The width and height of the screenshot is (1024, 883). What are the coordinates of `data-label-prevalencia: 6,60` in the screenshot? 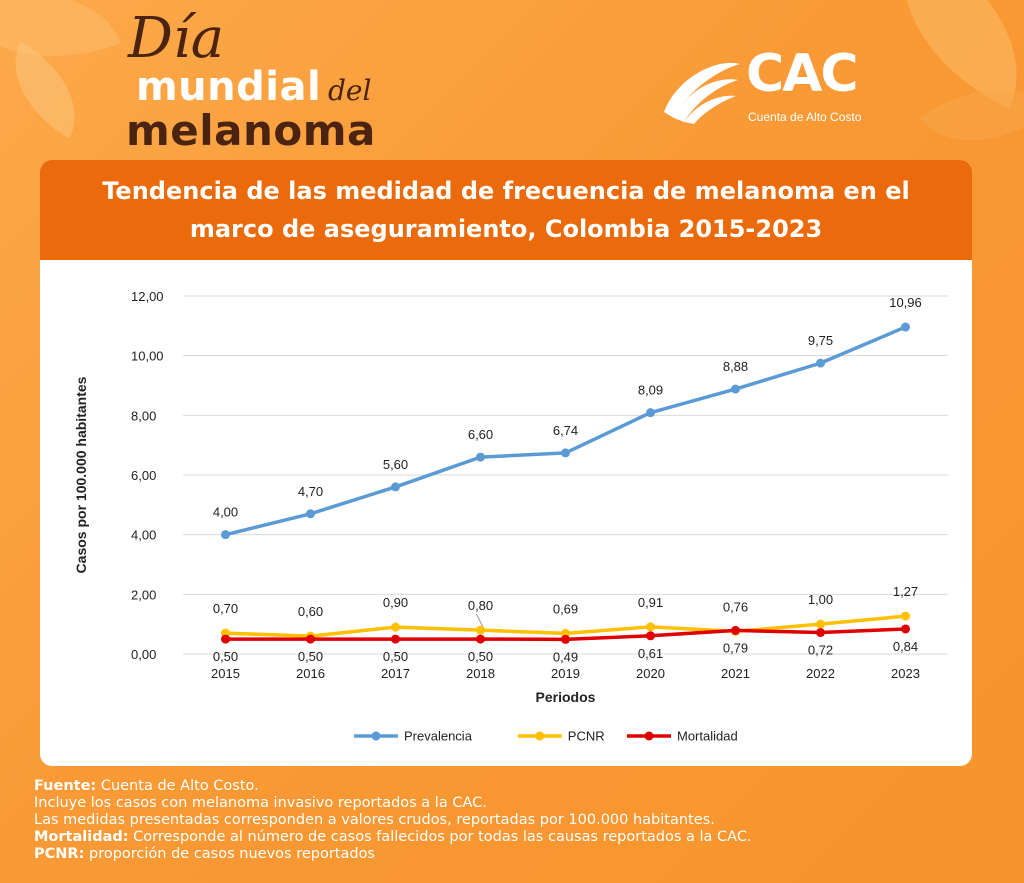 It's located at (480, 434).